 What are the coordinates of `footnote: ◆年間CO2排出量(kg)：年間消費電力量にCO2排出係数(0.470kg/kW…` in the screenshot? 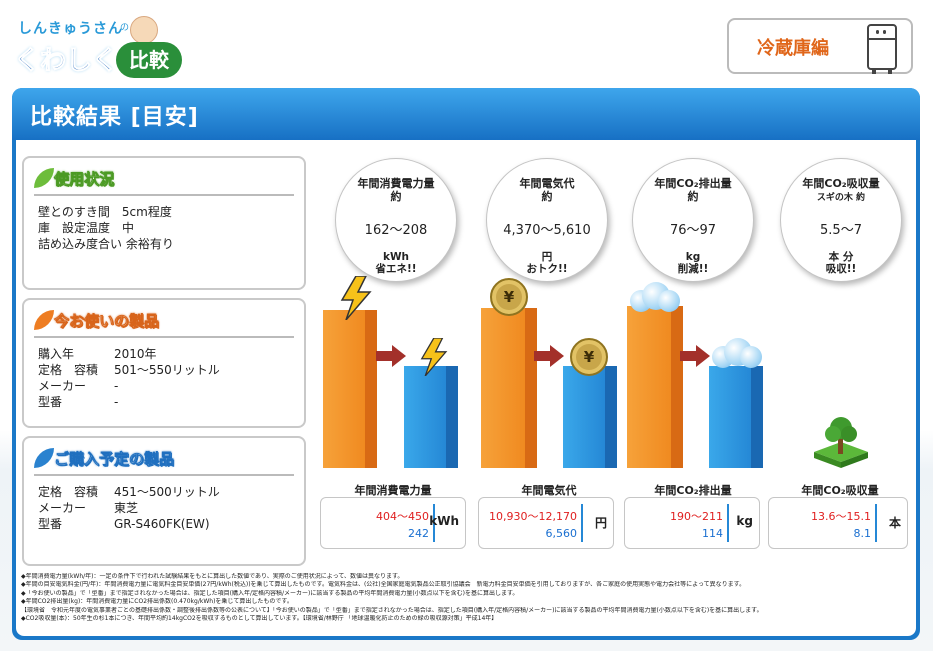 It's located at (157, 602).